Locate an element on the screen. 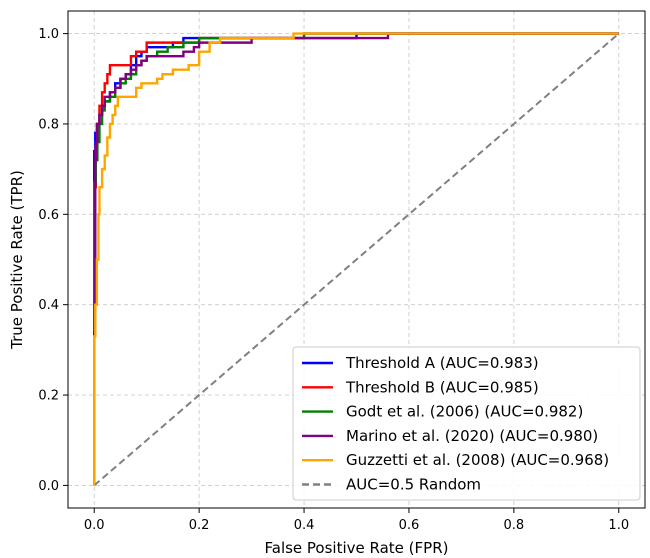 Image resolution: width=650 pixels, height=558 pixels. y-axis-label: True Positive Rate (TPR) is located at coordinates (17, 260).